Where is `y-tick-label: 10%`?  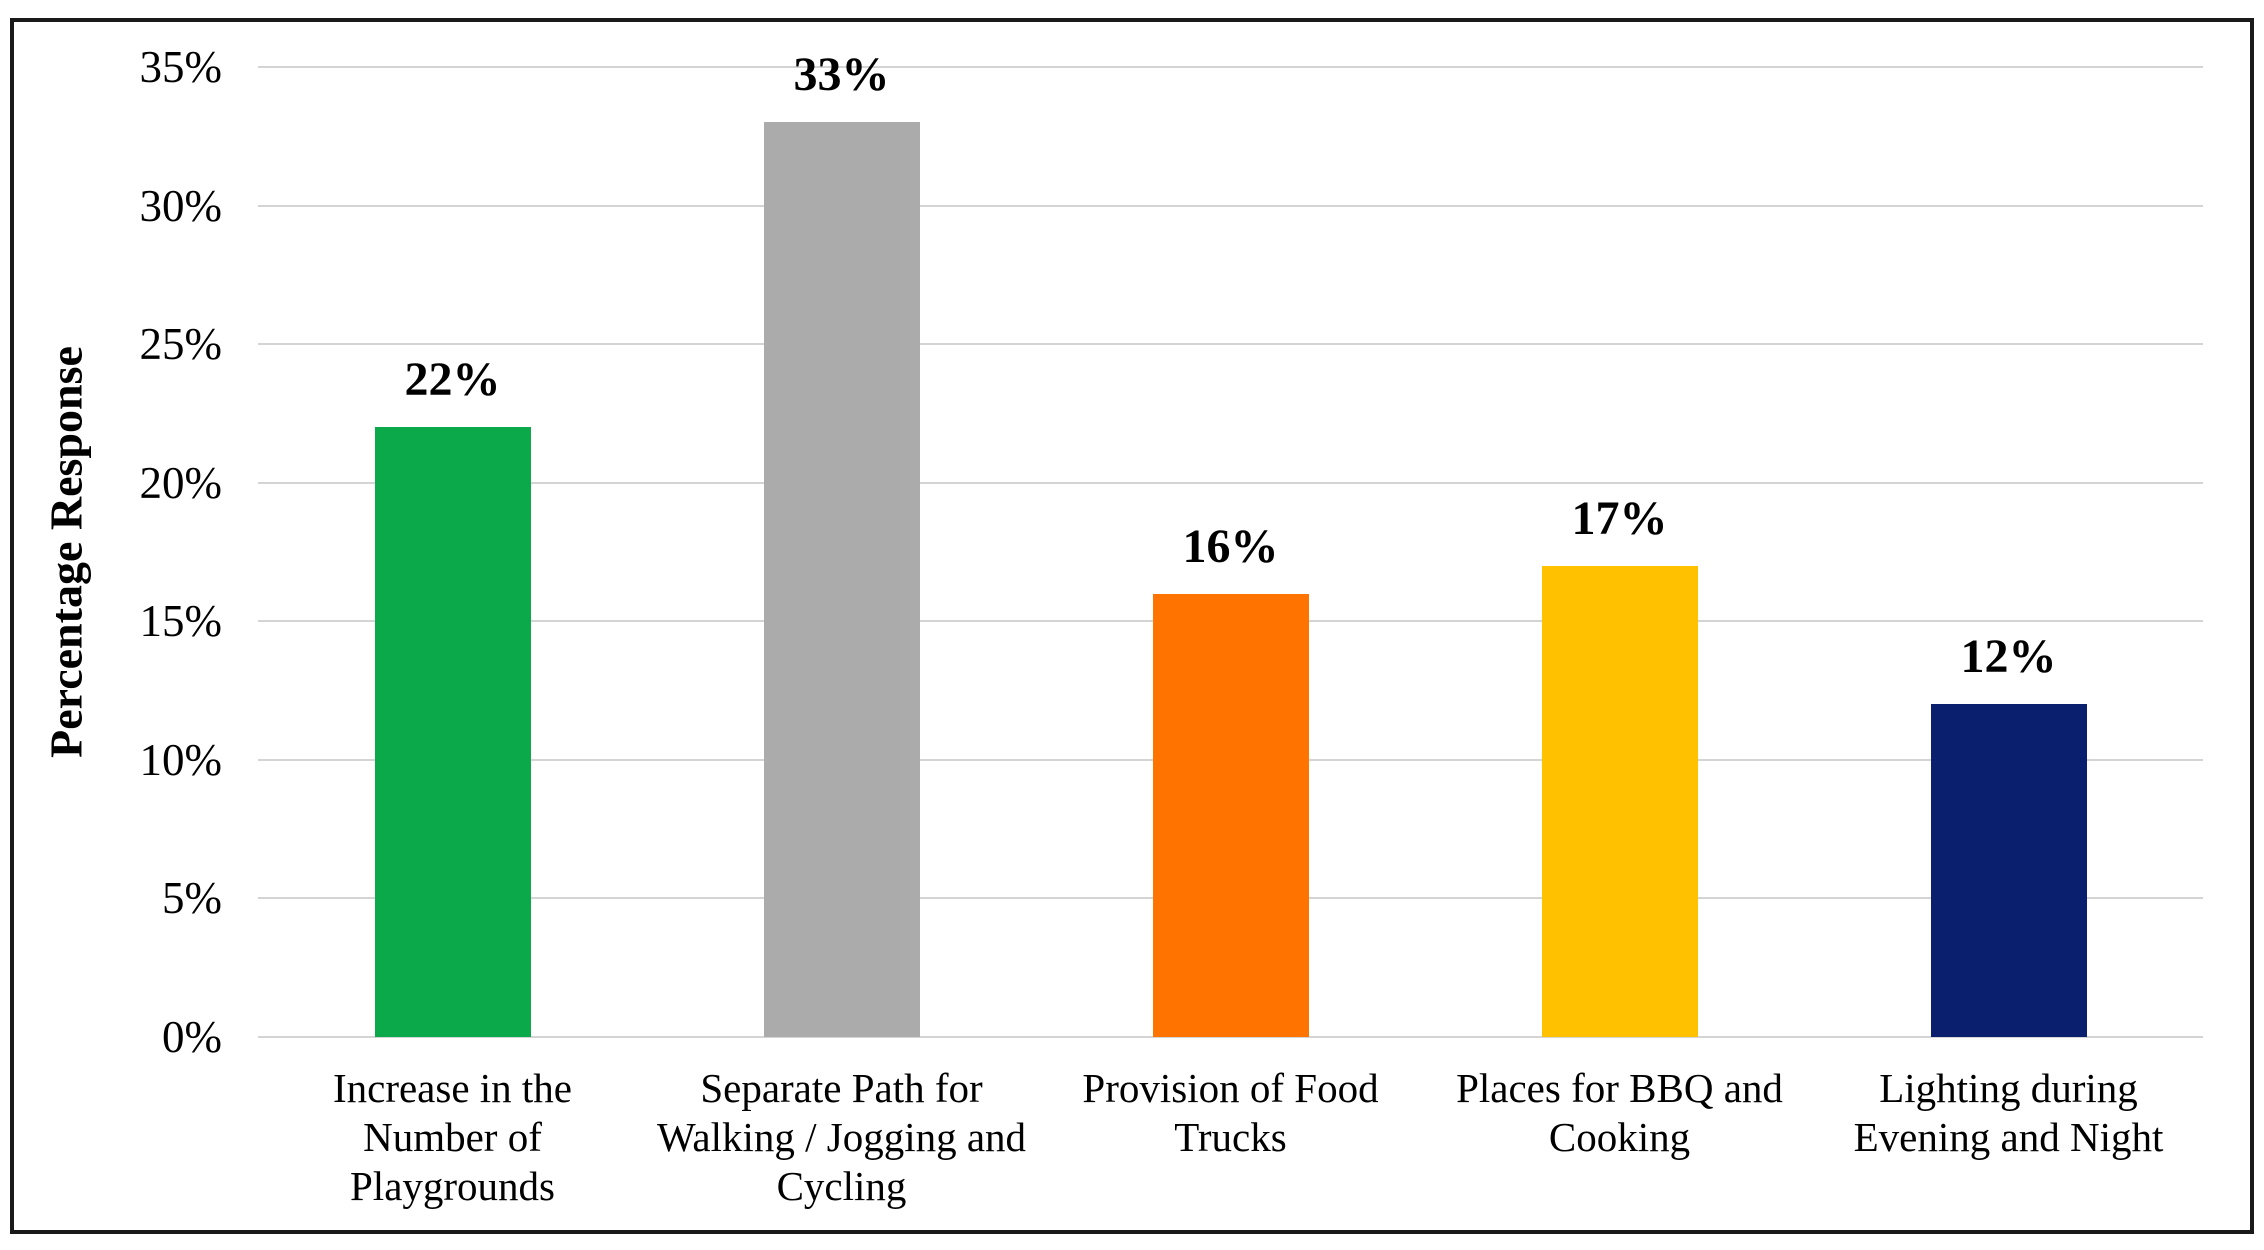 y-tick-label: 10% is located at coordinates (181, 759).